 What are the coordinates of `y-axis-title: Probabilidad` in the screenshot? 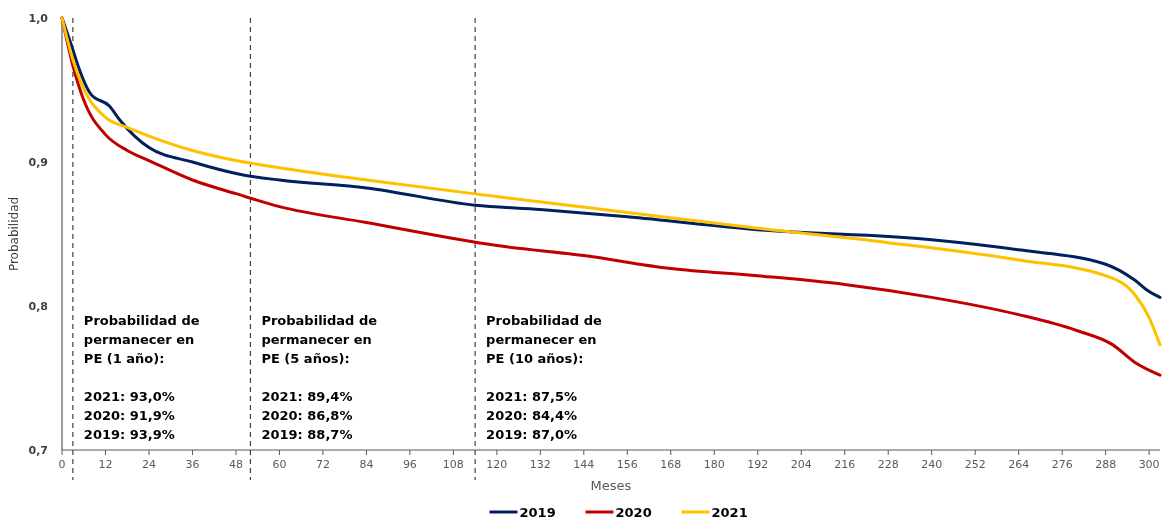 It's located at (14, 234).